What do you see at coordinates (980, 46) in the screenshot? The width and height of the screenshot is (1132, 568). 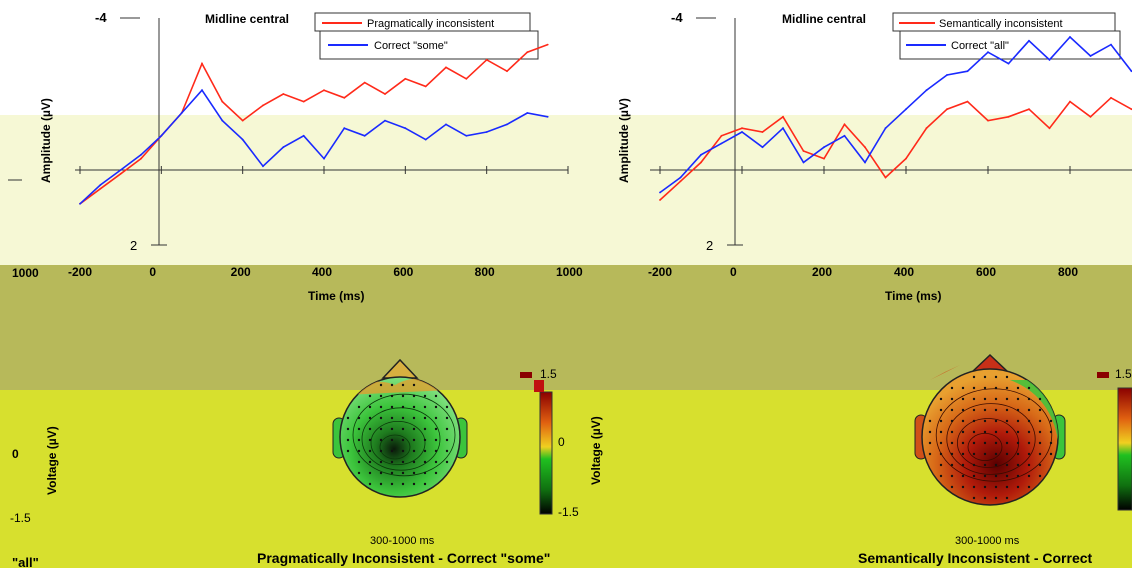 I see `erp2-legend-blue: Correct "all"` at bounding box center [980, 46].